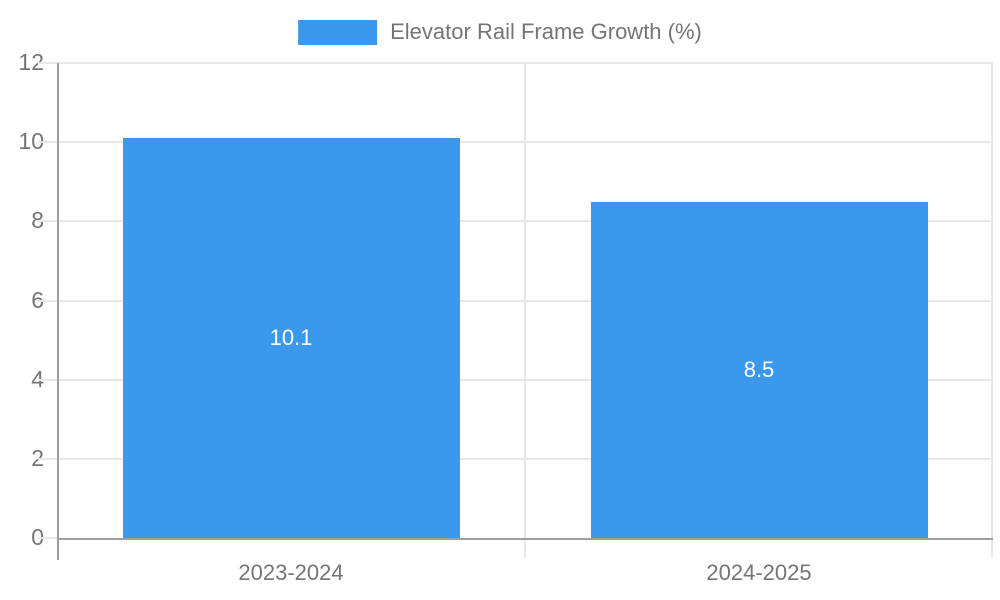 Image resolution: width=1000 pixels, height=600 pixels. What do you see at coordinates (992, 300) in the screenshot?
I see `plot-right-border` at bounding box center [992, 300].